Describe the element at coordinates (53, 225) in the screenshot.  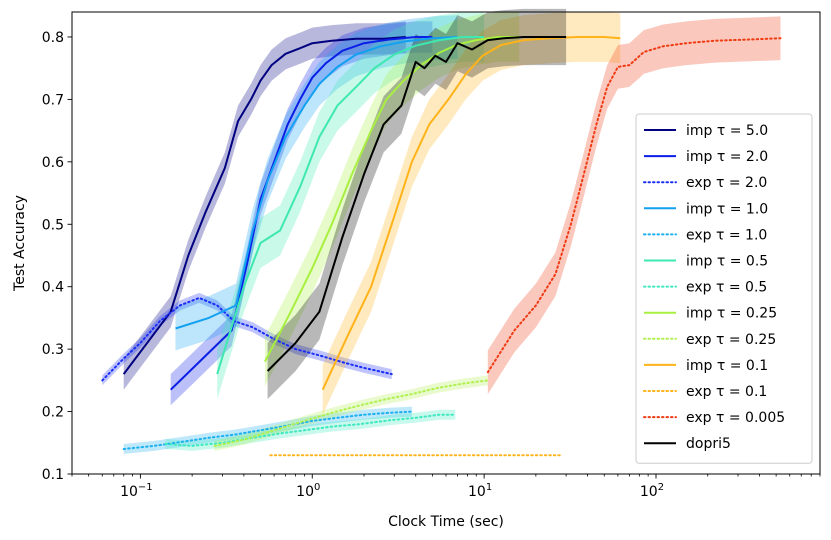
I see `y-tick-label: 0.5` at that location.